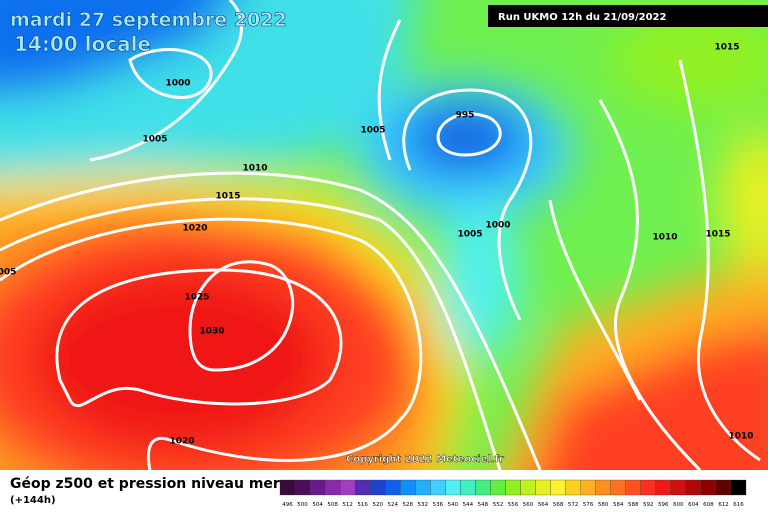  Describe the element at coordinates (392, 505) in the screenshot. I see `colorbar-label: 524` at that location.